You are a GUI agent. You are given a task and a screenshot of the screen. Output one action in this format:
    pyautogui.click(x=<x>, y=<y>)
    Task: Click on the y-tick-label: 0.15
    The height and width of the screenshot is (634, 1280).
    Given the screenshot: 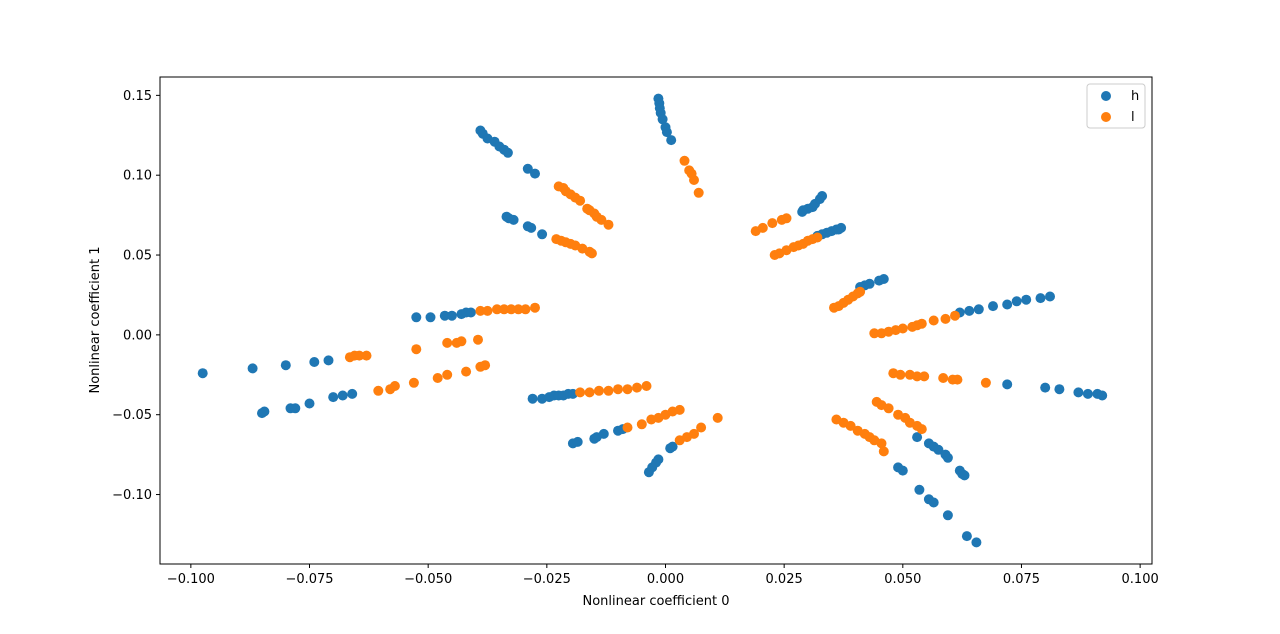 What is the action you would take?
    pyautogui.click(x=137, y=96)
    